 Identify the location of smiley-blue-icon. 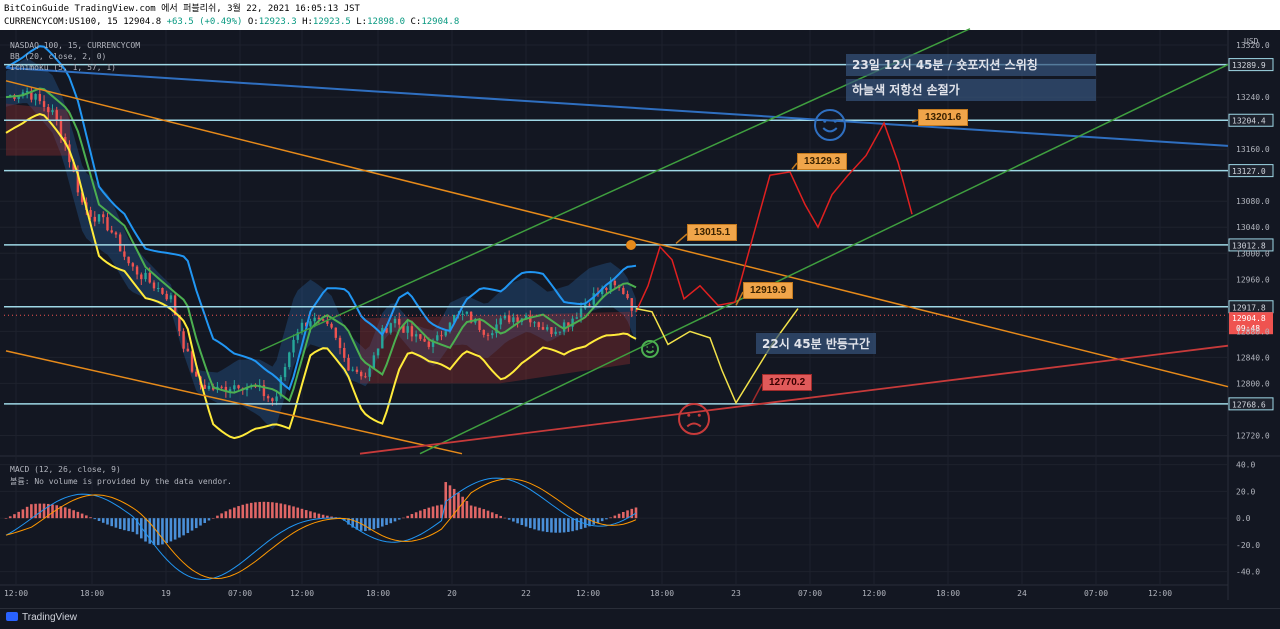
(830, 125).